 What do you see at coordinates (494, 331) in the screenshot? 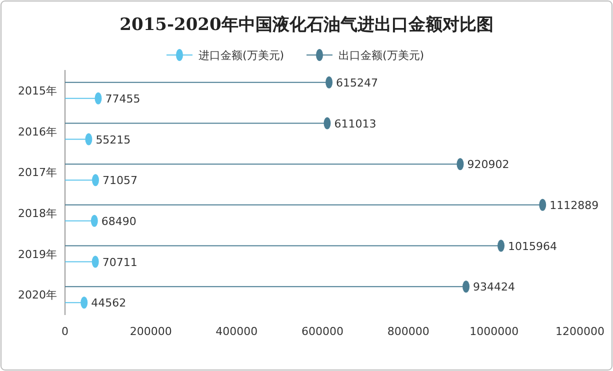
I see `x-tick-label: 1000000` at bounding box center [494, 331].